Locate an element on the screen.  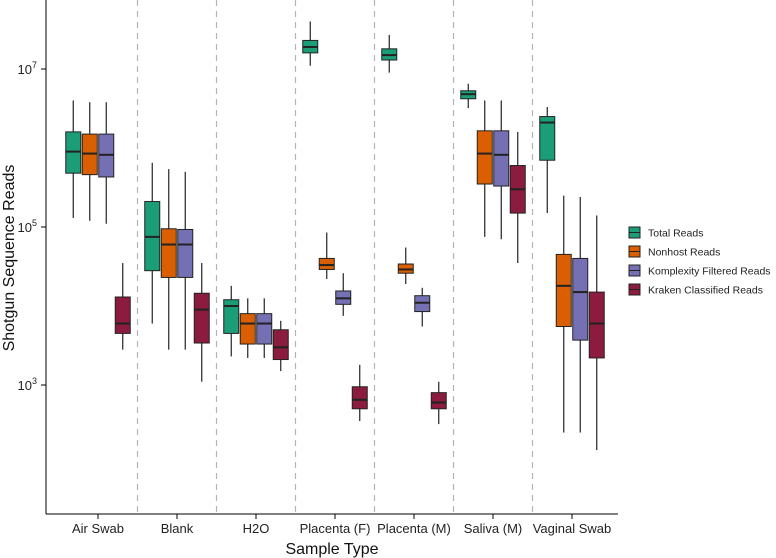
legend-item: Total Reads is located at coordinates (665, 233).